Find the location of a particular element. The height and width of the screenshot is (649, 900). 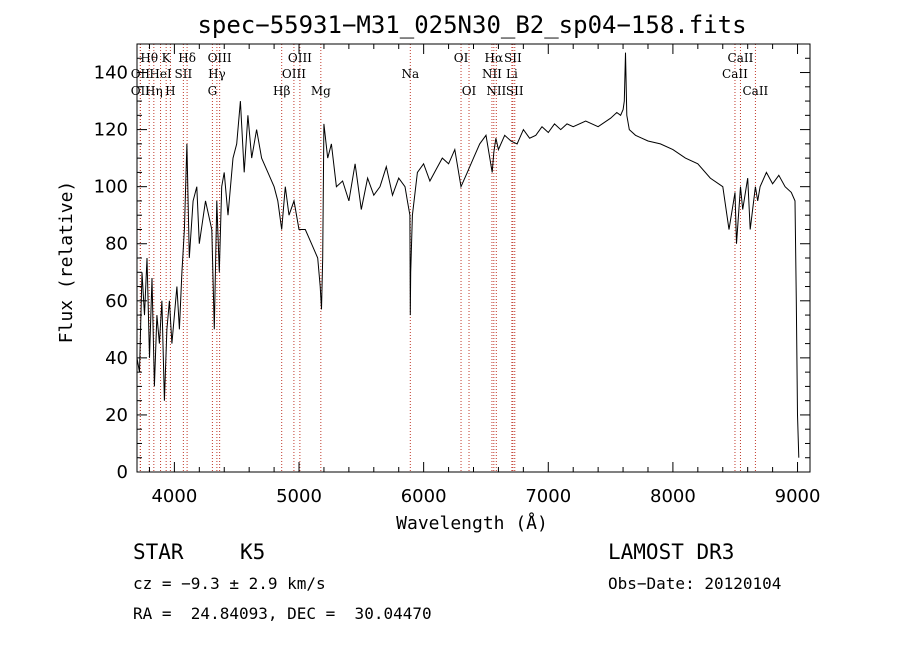

y-tick-label: 40 is located at coordinates (116, 358).